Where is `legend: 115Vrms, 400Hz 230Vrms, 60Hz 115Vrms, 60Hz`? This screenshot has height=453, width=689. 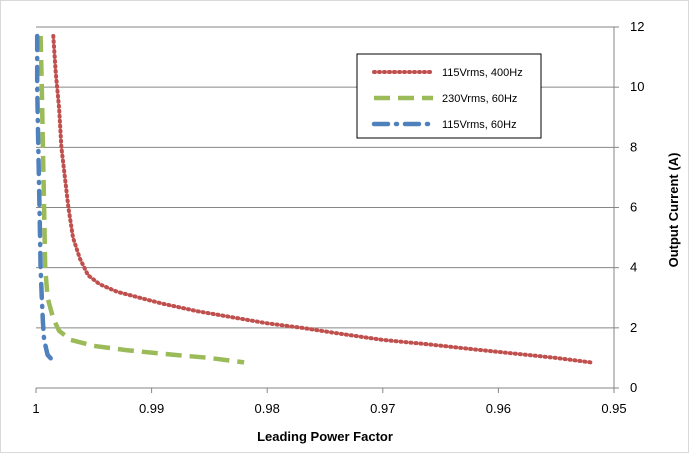 legend: 115Vrms, 400Hz 230Vrms, 60Hz 115Vrms, 60Hz is located at coordinates (449, 96).